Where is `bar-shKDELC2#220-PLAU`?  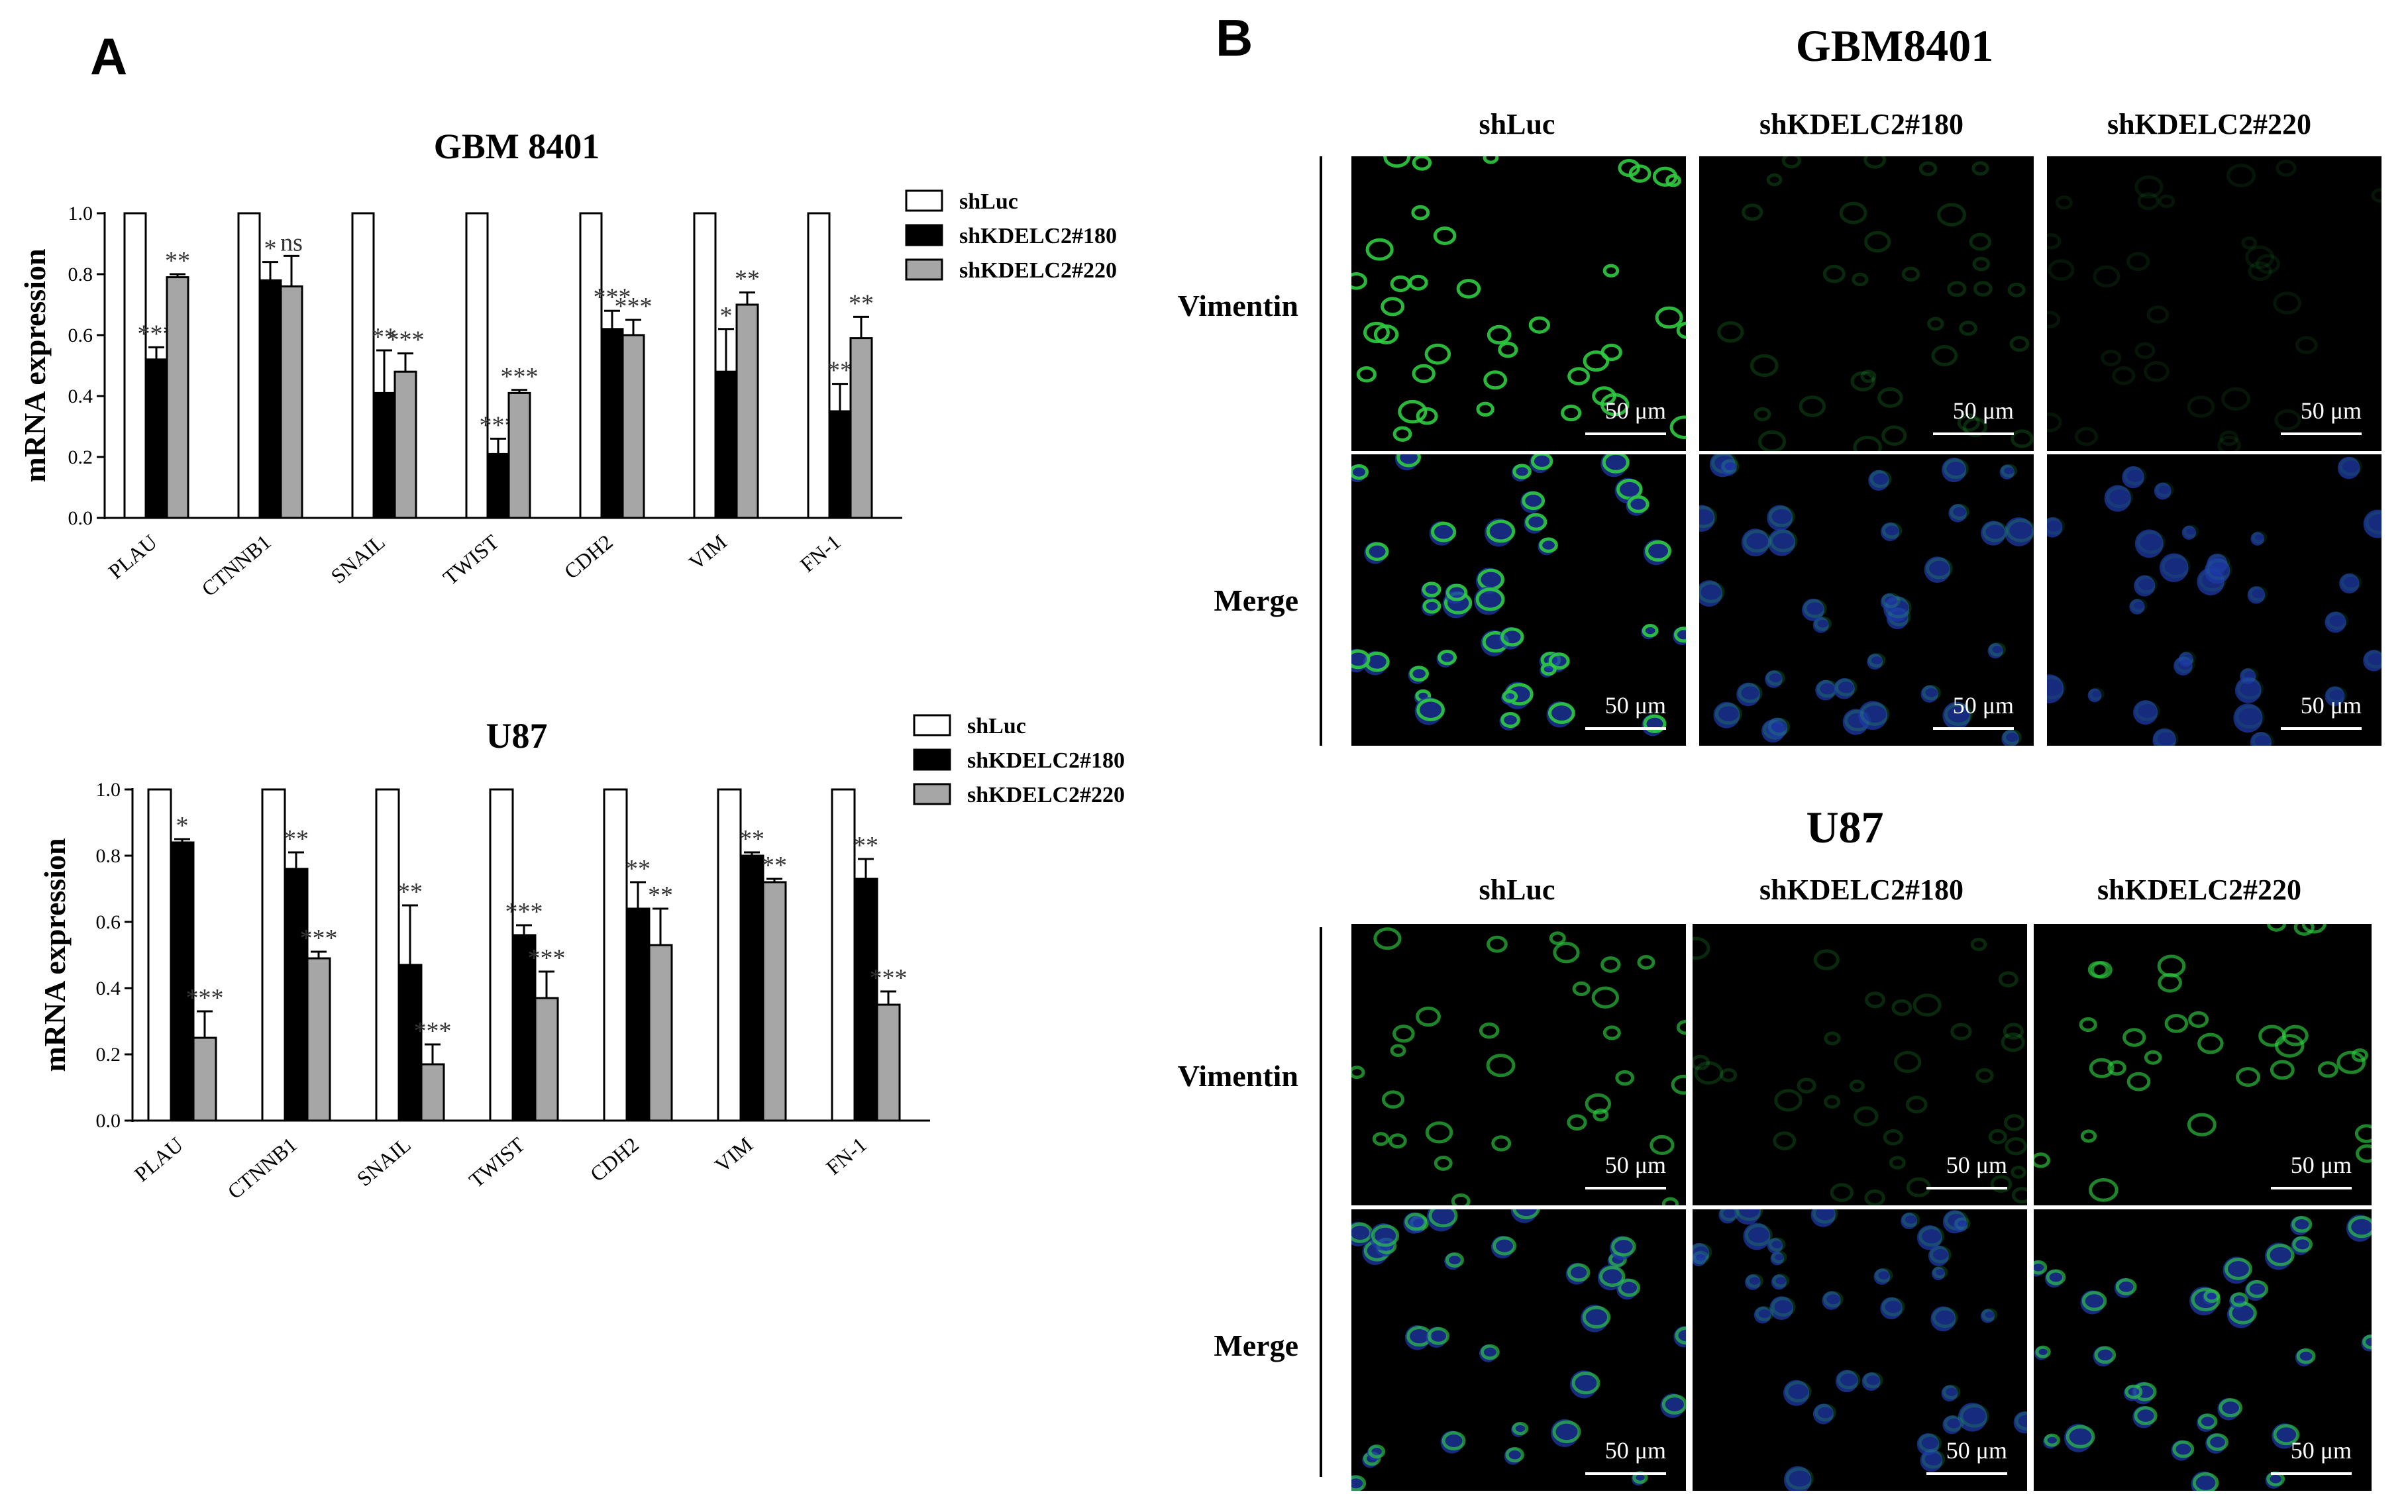 bar-shKDELC2#220-PLAU is located at coordinates (204, 1079).